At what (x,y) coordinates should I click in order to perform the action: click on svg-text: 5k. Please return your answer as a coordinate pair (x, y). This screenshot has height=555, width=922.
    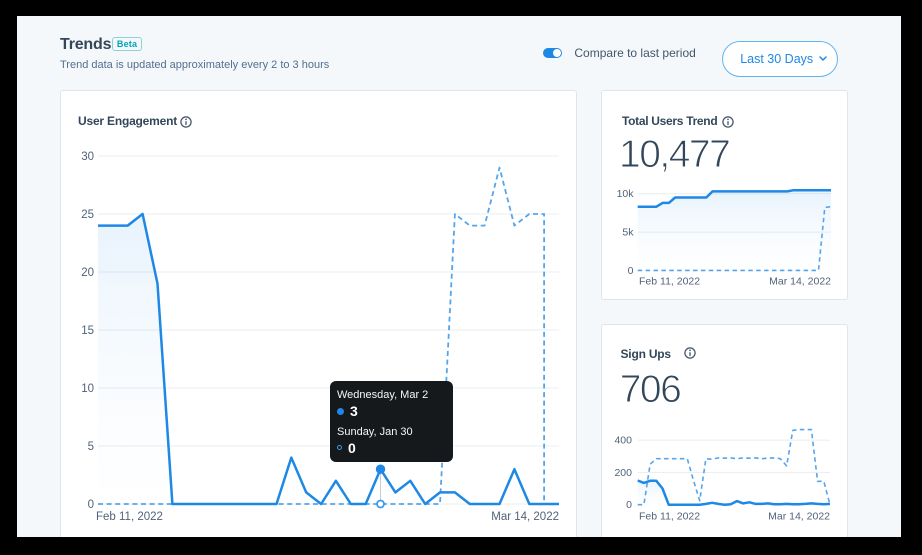
    Looking at the image, I should click on (628, 233).